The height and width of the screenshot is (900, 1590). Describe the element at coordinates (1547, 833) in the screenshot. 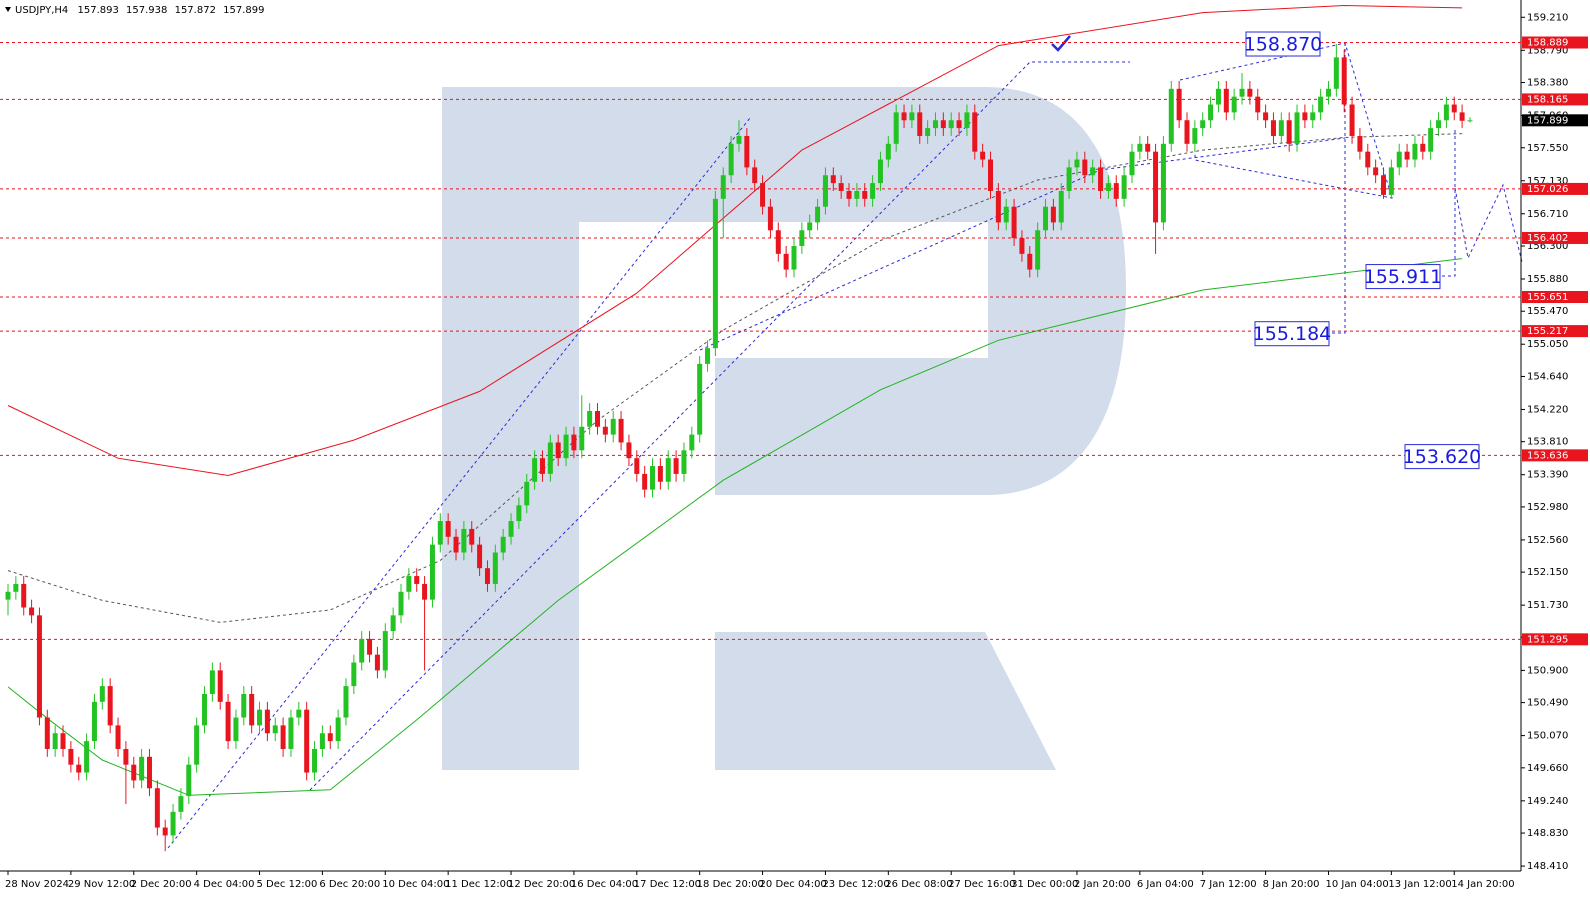

I see `y-tick-label: 148.830` at that location.